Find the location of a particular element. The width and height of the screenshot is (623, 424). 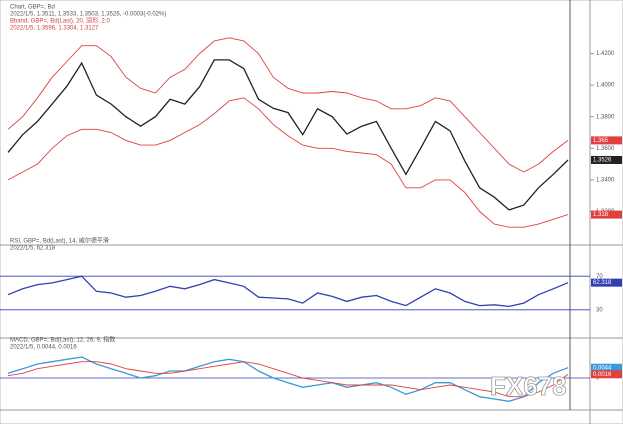

annotation: 2022/1/5, 0.0044, 0.0016 is located at coordinates (43, 348).